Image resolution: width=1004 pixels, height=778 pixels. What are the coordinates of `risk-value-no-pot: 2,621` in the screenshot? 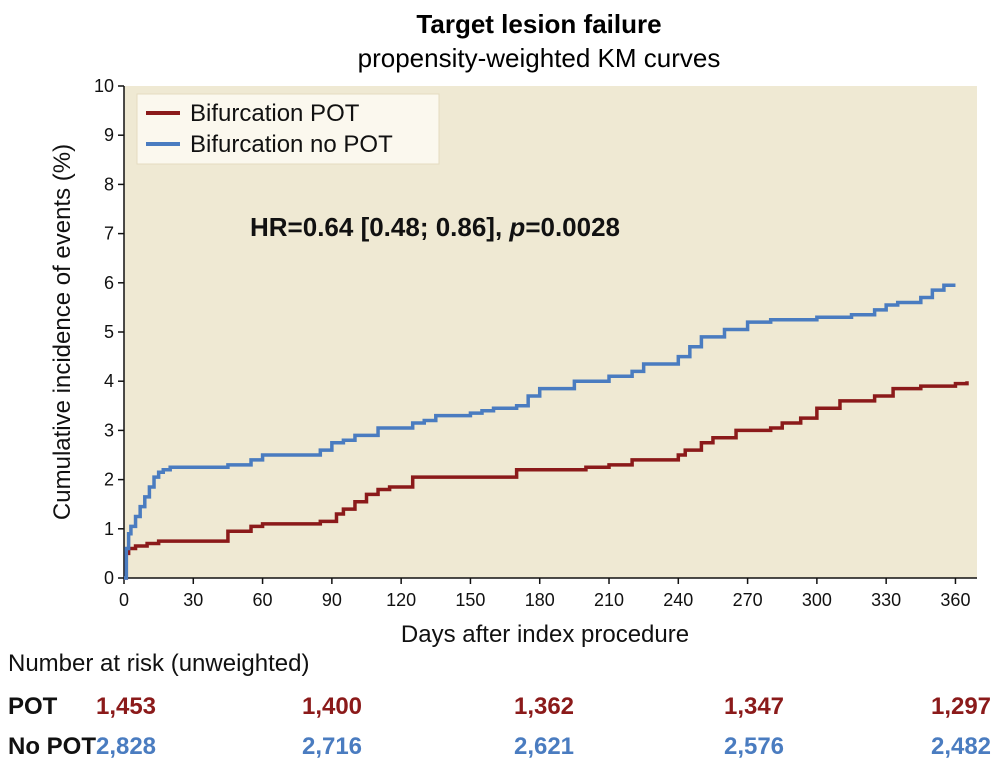 It's located at (544, 746).